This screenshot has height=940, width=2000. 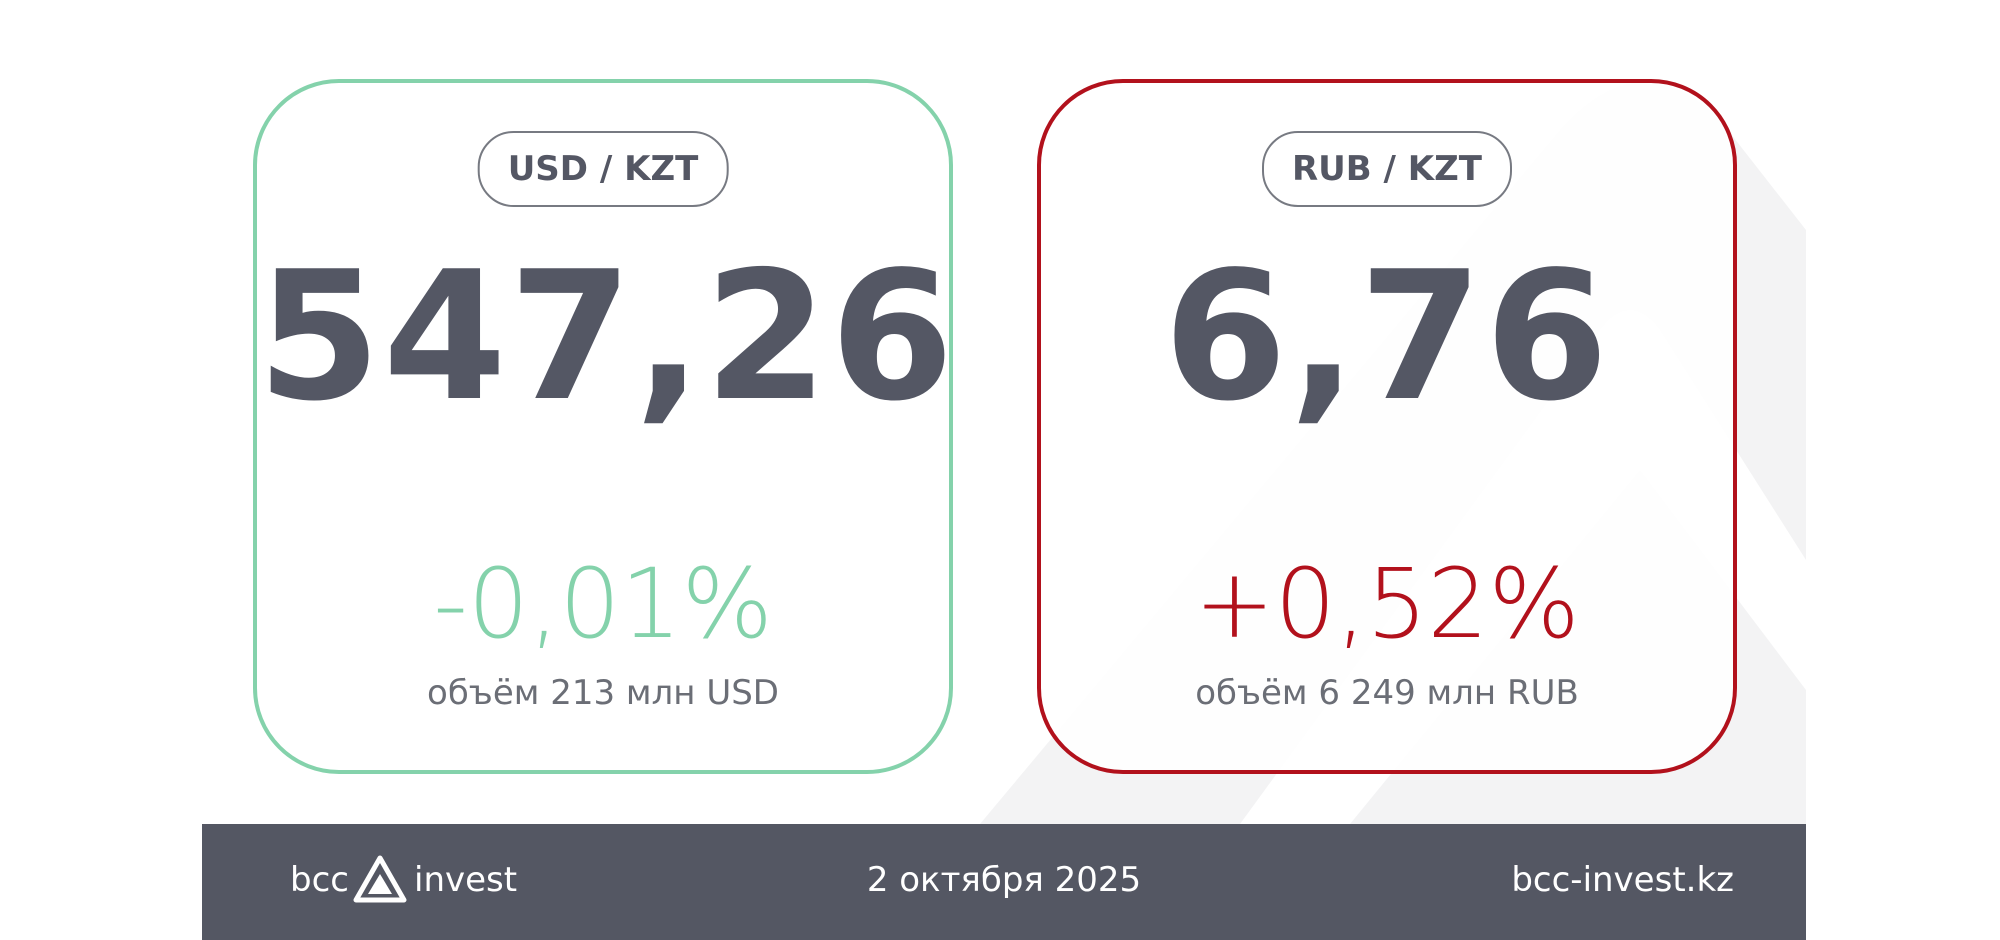 What do you see at coordinates (1387, 169) in the screenshot?
I see `currency-pair: RUB / KZT` at bounding box center [1387, 169].